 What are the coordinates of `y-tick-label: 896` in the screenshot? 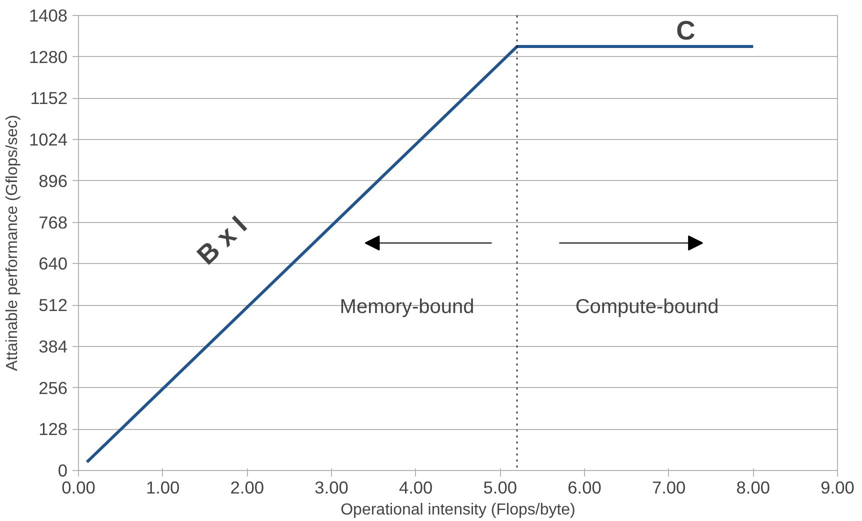 It's located at (53, 180).